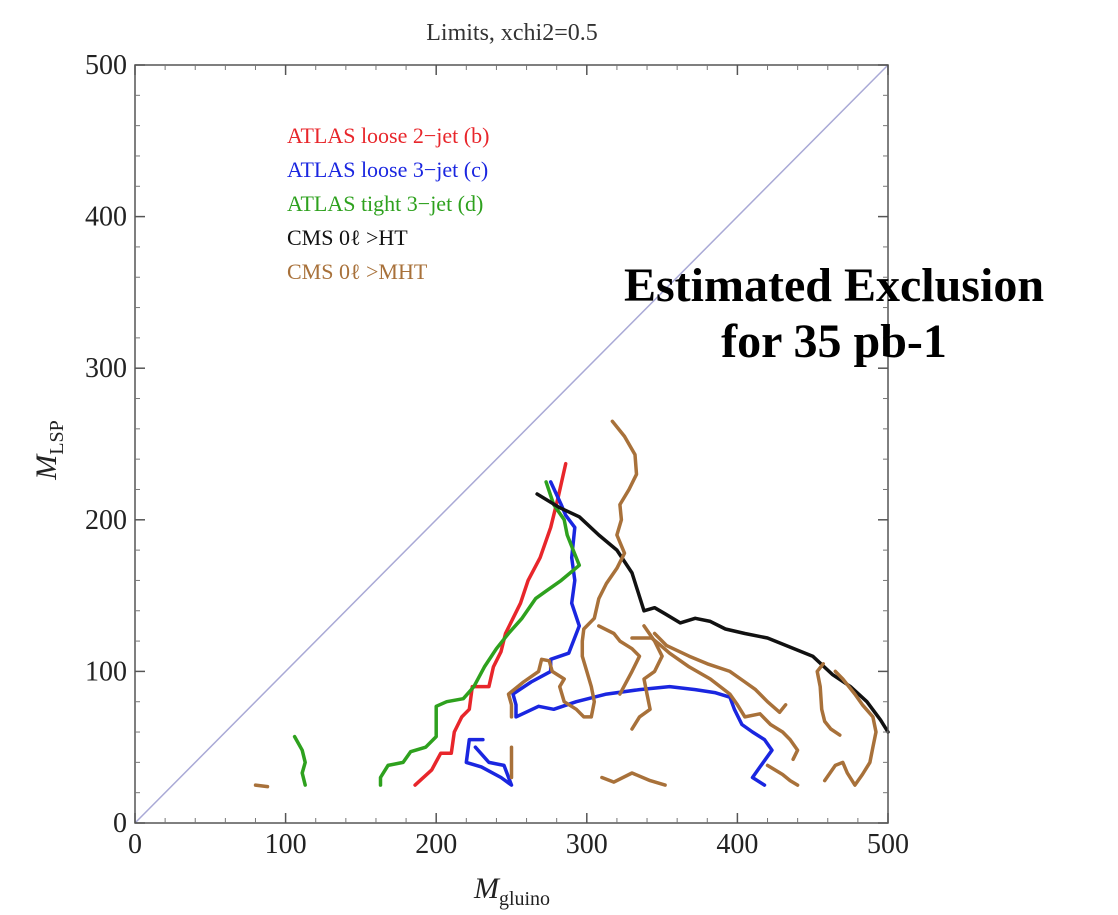 The width and height of the screenshot is (1118, 915). Describe the element at coordinates (120, 823) in the screenshot. I see `y-tick-label: 0` at that location.